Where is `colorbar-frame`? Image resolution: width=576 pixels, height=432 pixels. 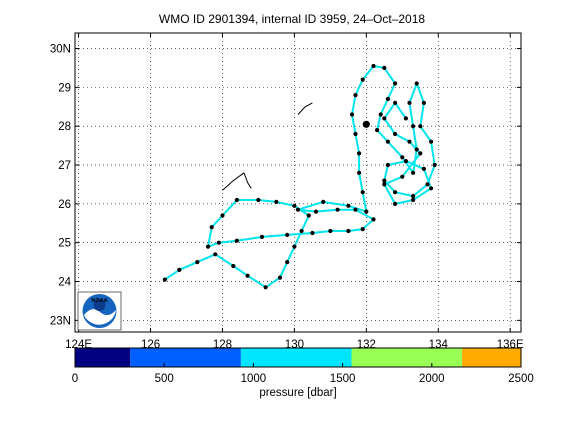 colorbar-frame is located at coordinates (298, 357).